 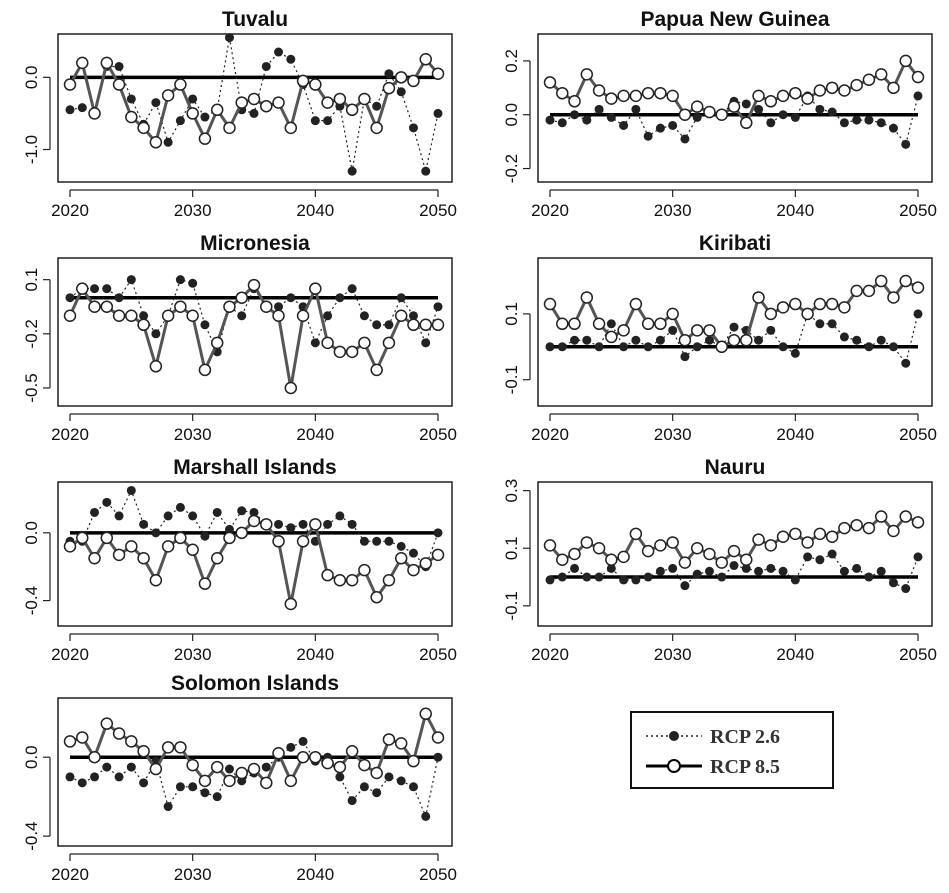 I want to click on x-tick-label: 2050, so click(x=438, y=874).